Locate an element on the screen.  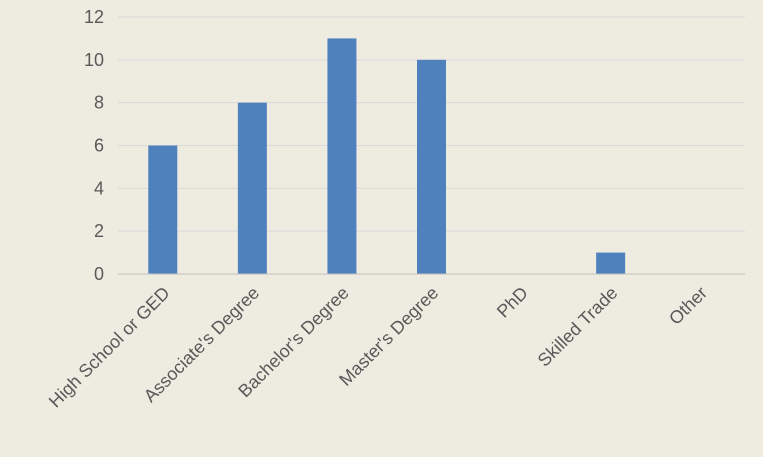
y-tick-label: 8 is located at coordinates (99, 103).